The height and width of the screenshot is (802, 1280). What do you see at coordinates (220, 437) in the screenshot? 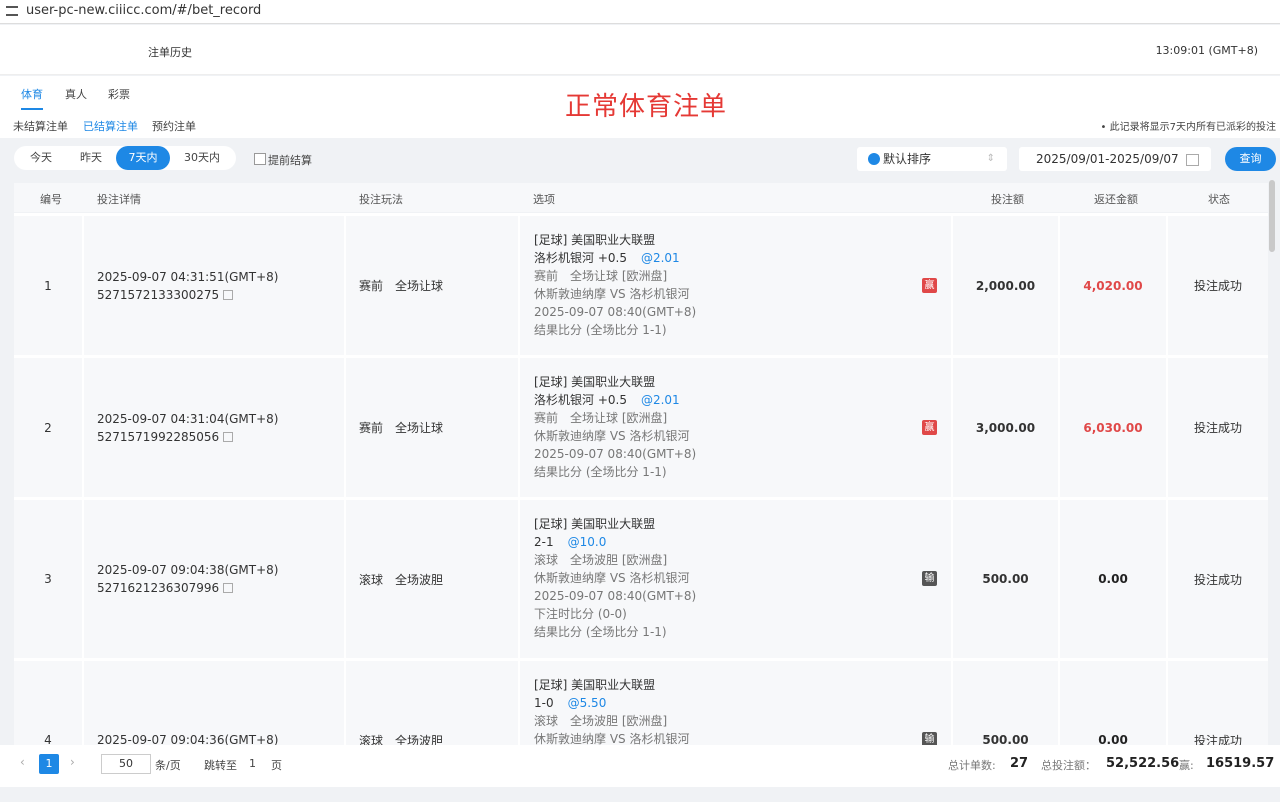
I see `bet-id-line: 5271571992285056` at bounding box center [220, 437].